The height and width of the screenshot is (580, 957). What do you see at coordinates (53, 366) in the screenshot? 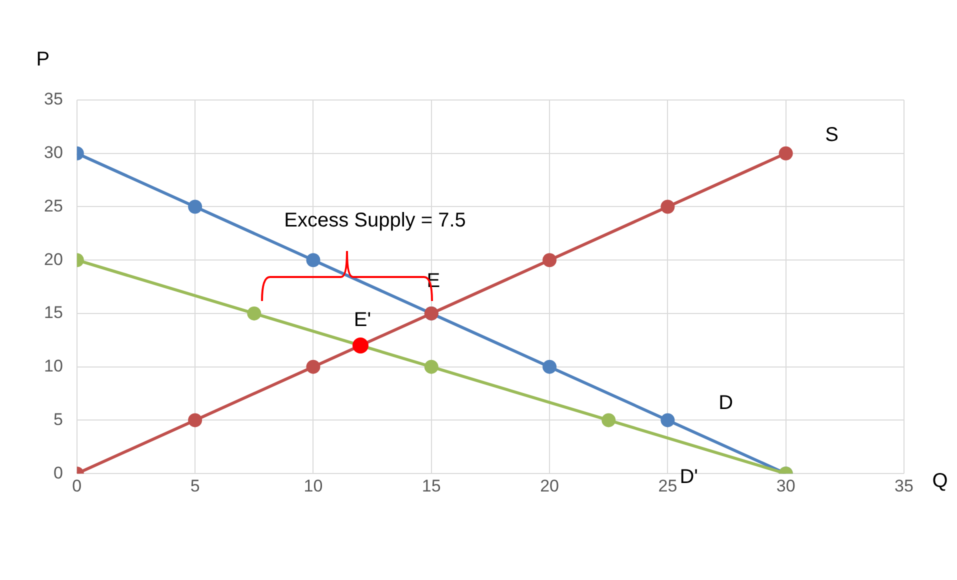
I see `y-tick-label: 10` at bounding box center [53, 366].